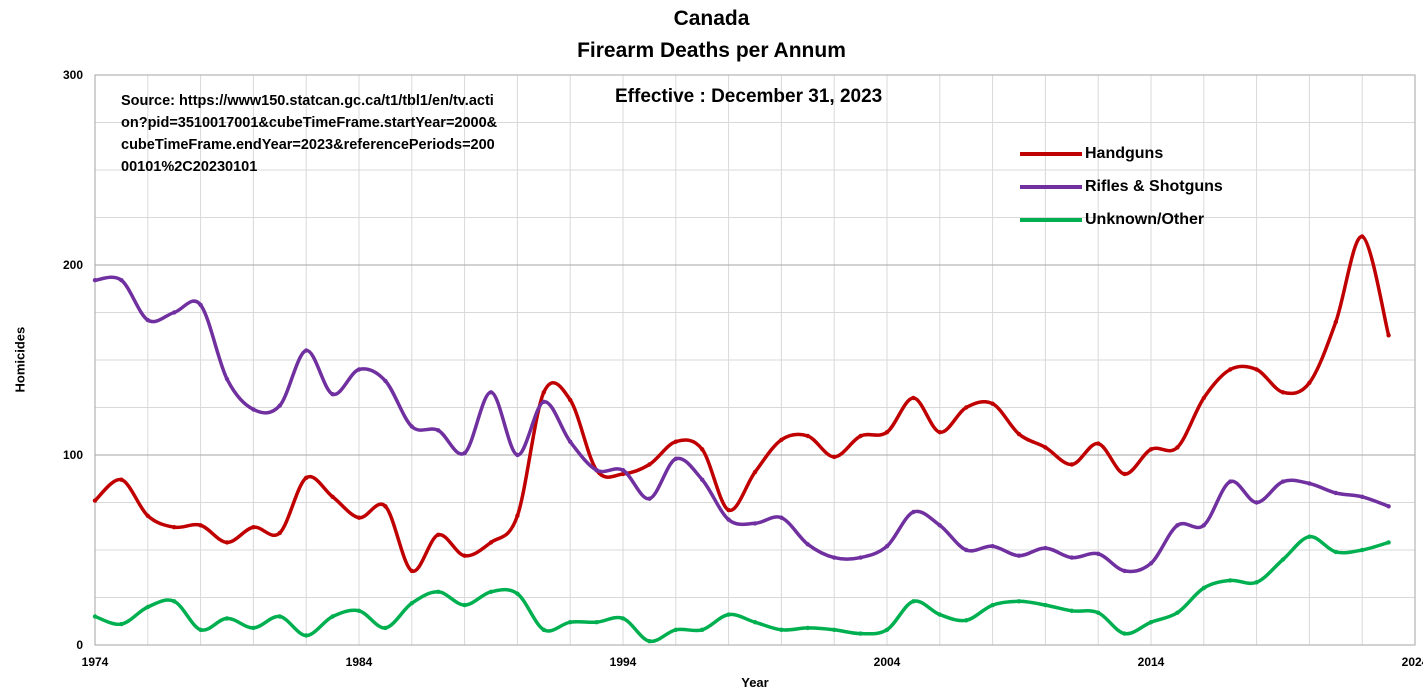  What do you see at coordinates (887, 662) in the screenshot?
I see `x-tick-label: 2004` at bounding box center [887, 662].